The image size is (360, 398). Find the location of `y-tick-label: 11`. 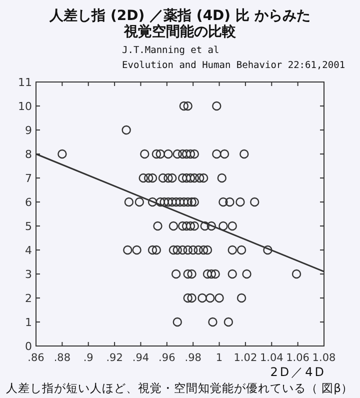

y-tick-label: 11 is located at coordinates (25, 82).